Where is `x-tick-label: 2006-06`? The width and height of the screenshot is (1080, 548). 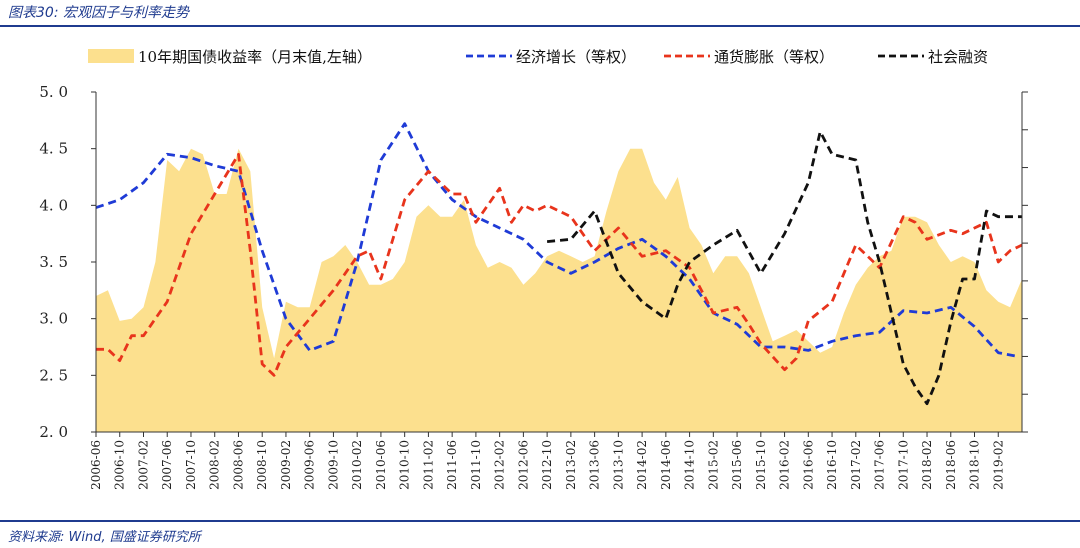 x-tick-label: 2006-06 is located at coordinates (96, 465).